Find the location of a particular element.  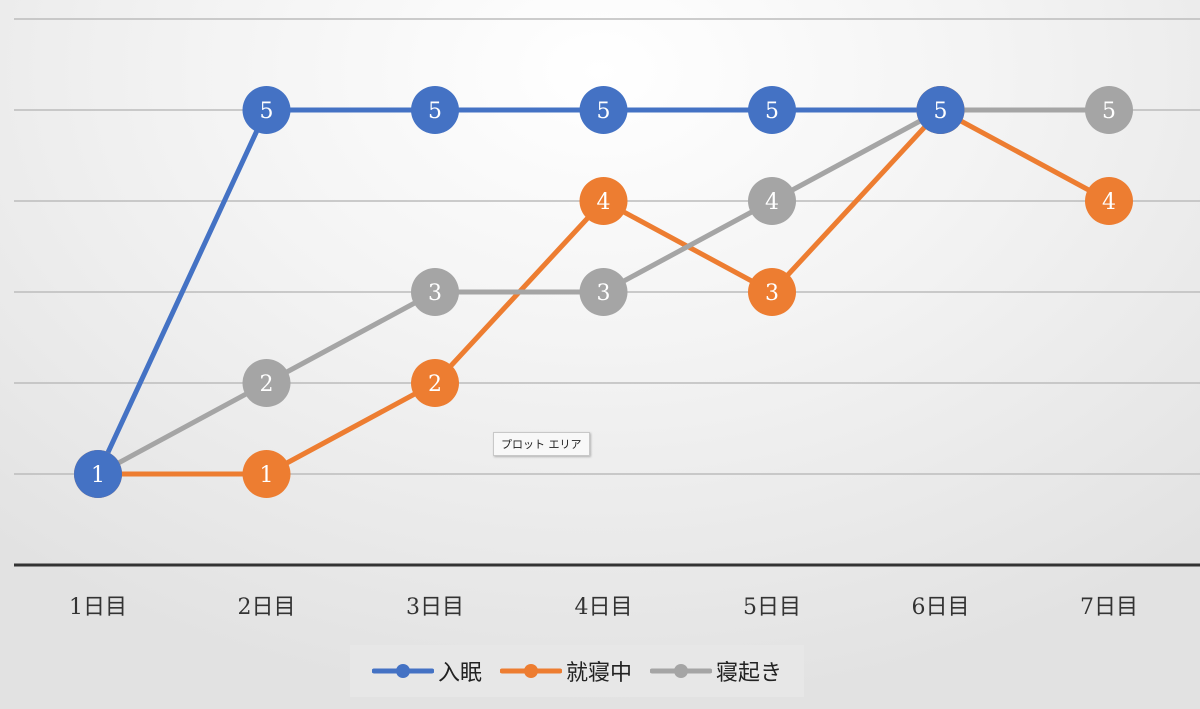

legend-label: 寝起き is located at coordinates (749, 673).